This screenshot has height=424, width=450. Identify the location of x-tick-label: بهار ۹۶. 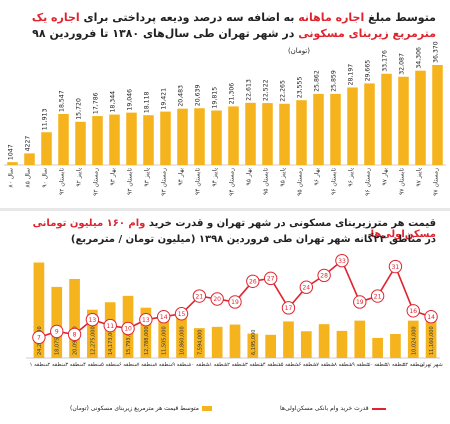
(317, 177).